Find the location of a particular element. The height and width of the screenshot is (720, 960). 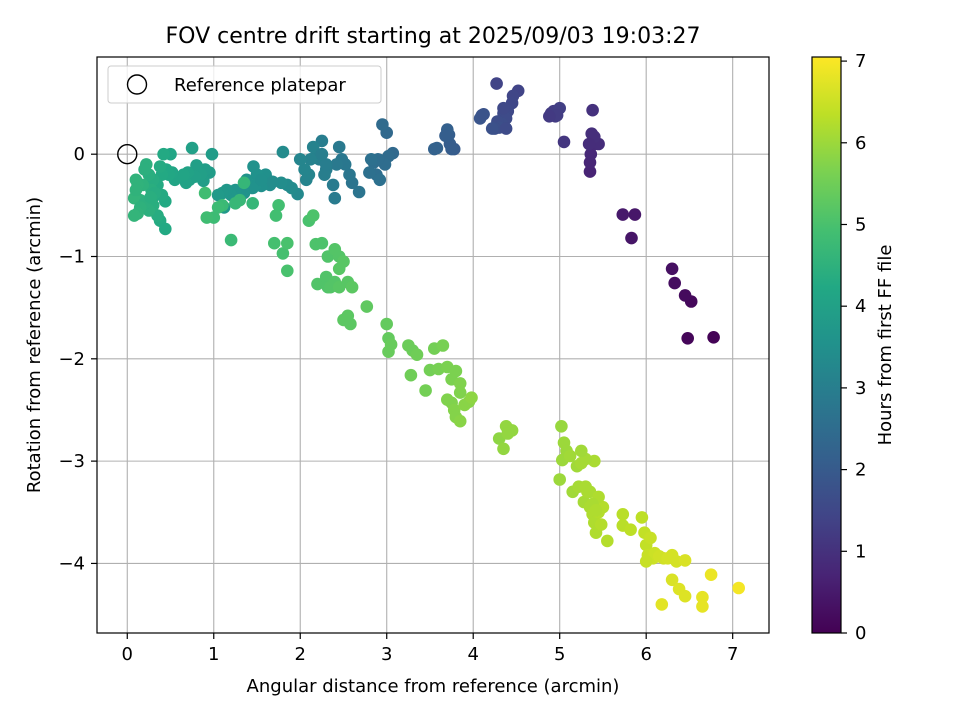

legend-label: Reference platepar is located at coordinates (260, 85).